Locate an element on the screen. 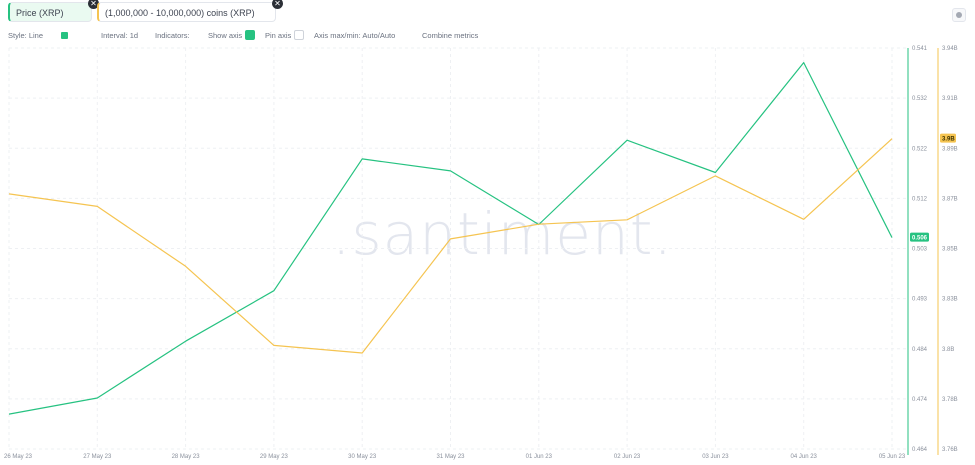 The width and height of the screenshot is (975, 465). metric-tag-price-label: Price (XRP) is located at coordinates (40, 13).